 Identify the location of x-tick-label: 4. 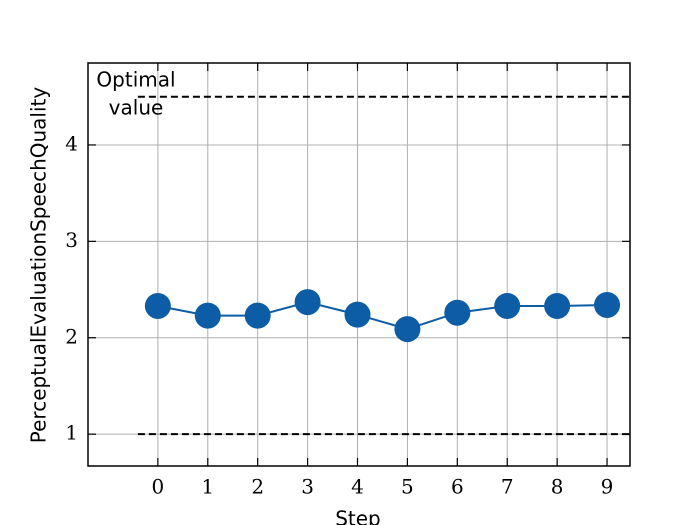
(357, 487).